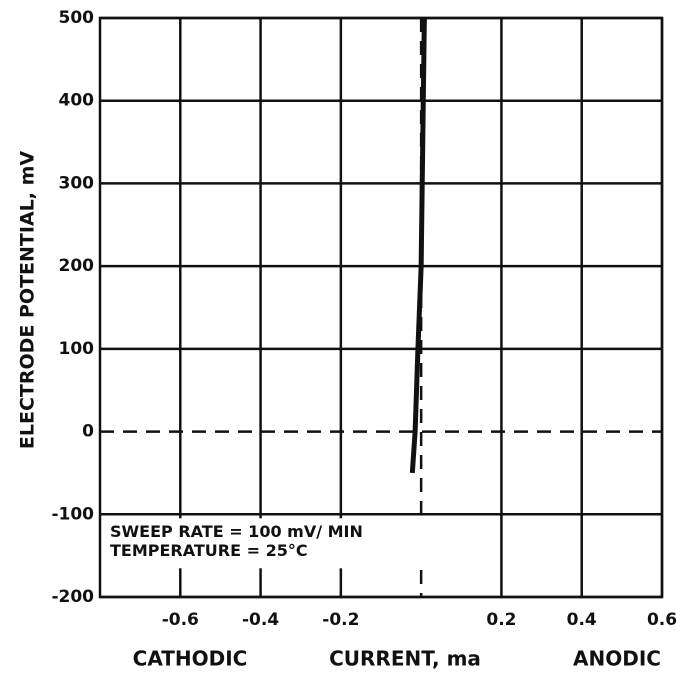  What do you see at coordinates (617, 659) in the screenshot?
I see `x-axis-label: ANODIC` at bounding box center [617, 659].